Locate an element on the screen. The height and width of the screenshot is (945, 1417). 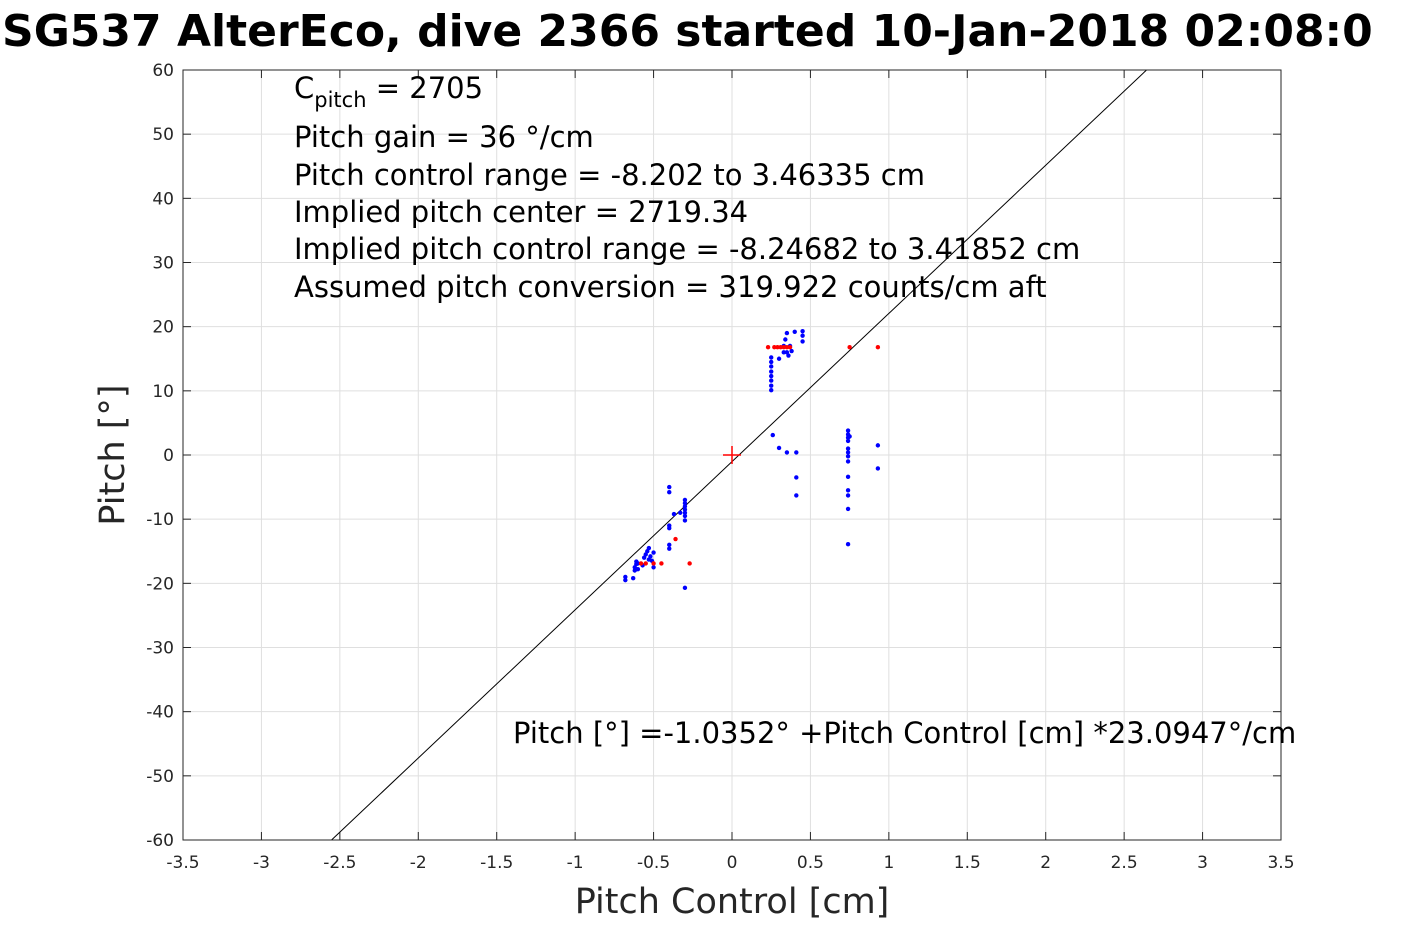
x-tick-label: 3 is located at coordinates (1202, 863).